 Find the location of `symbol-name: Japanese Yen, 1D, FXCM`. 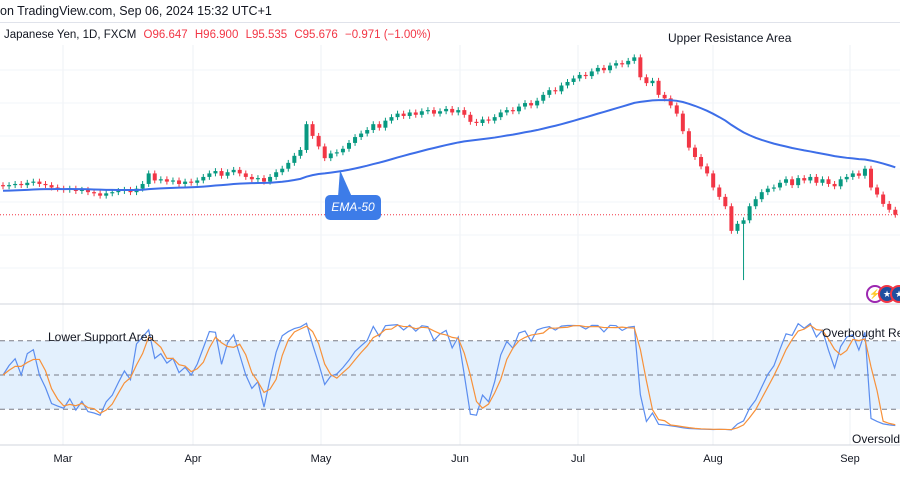

symbol-name: Japanese Yen, 1D, FXCM is located at coordinates (70, 35).